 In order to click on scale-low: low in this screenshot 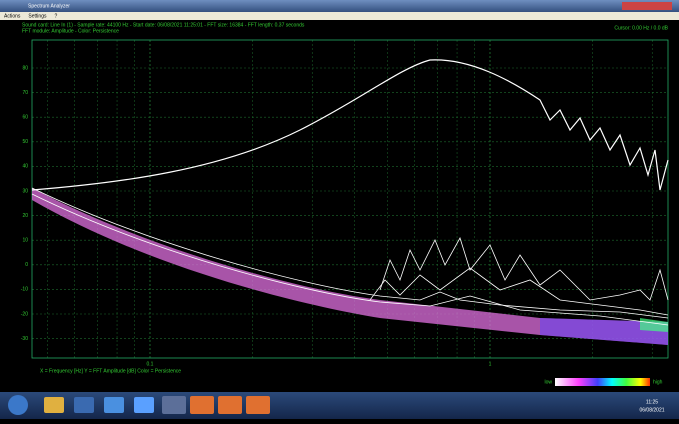, I will do `click(548, 382)`.